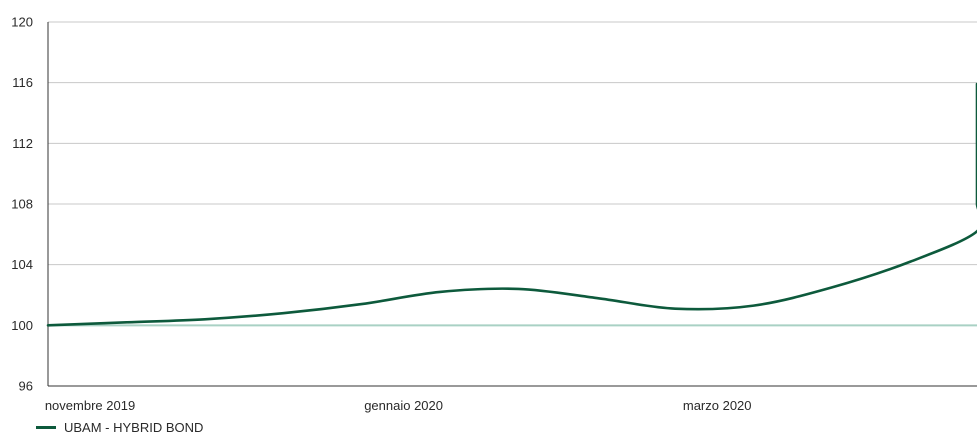  I want to click on y-tick-label: 108, so click(22, 204).